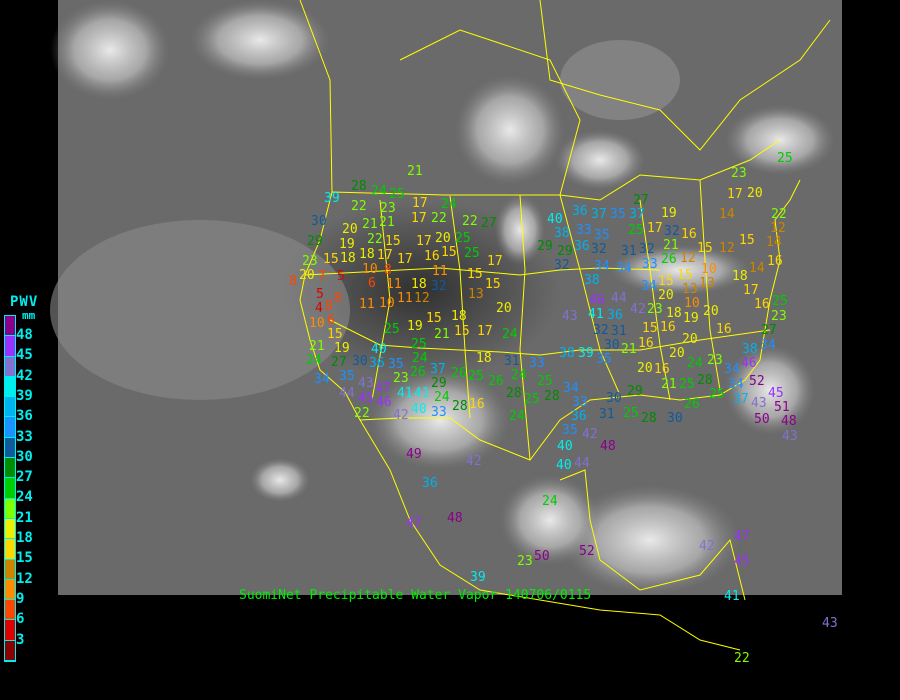 This screenshot has width=900, height=700. Describe the element at coordinates (24, 375) in the screenshot. I see `legend-tick-label: 42` at that location.